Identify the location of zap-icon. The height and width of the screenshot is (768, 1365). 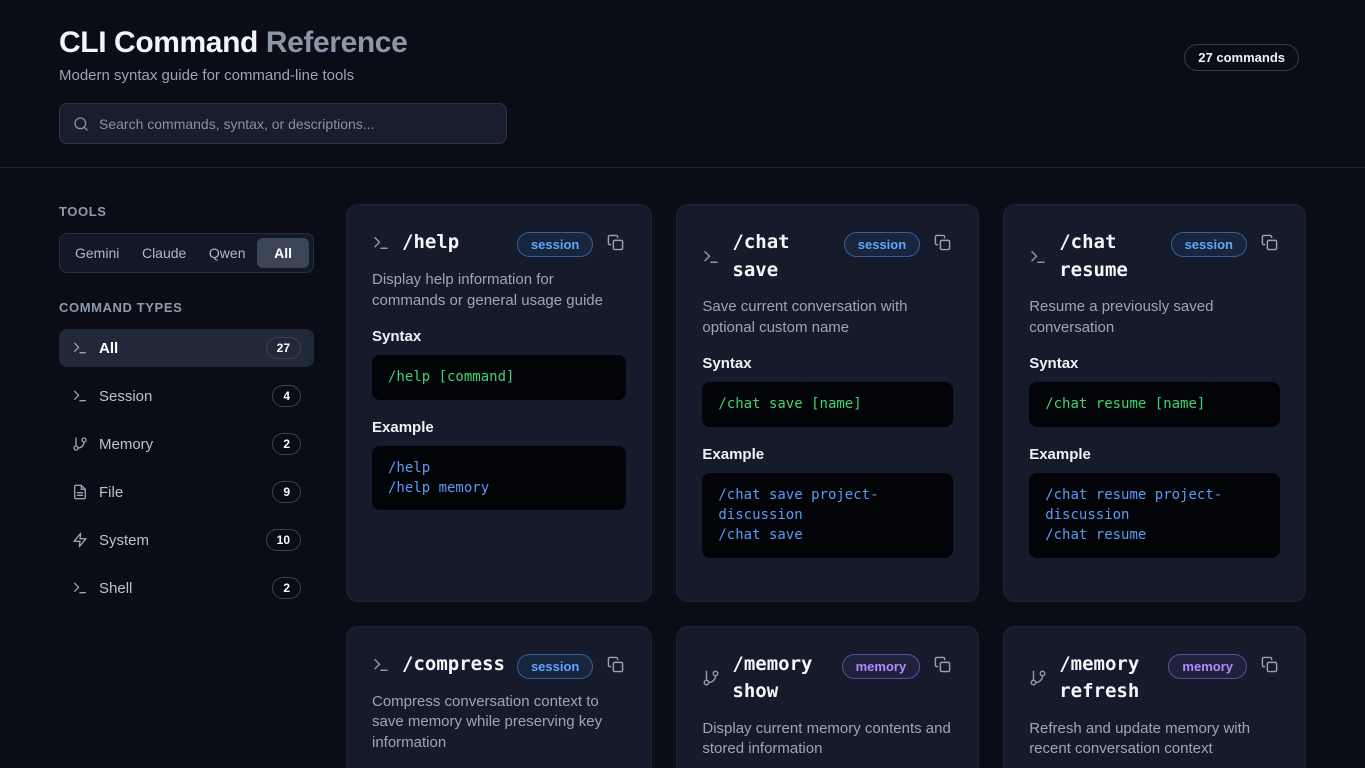
(80, 540).